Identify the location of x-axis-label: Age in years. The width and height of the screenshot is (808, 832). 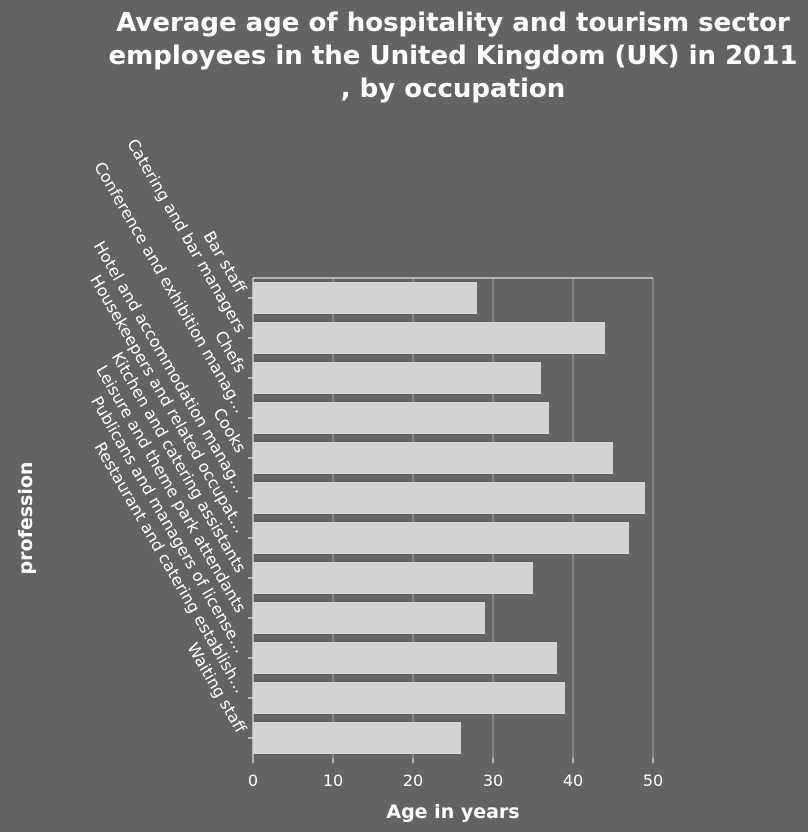
(452, 812).